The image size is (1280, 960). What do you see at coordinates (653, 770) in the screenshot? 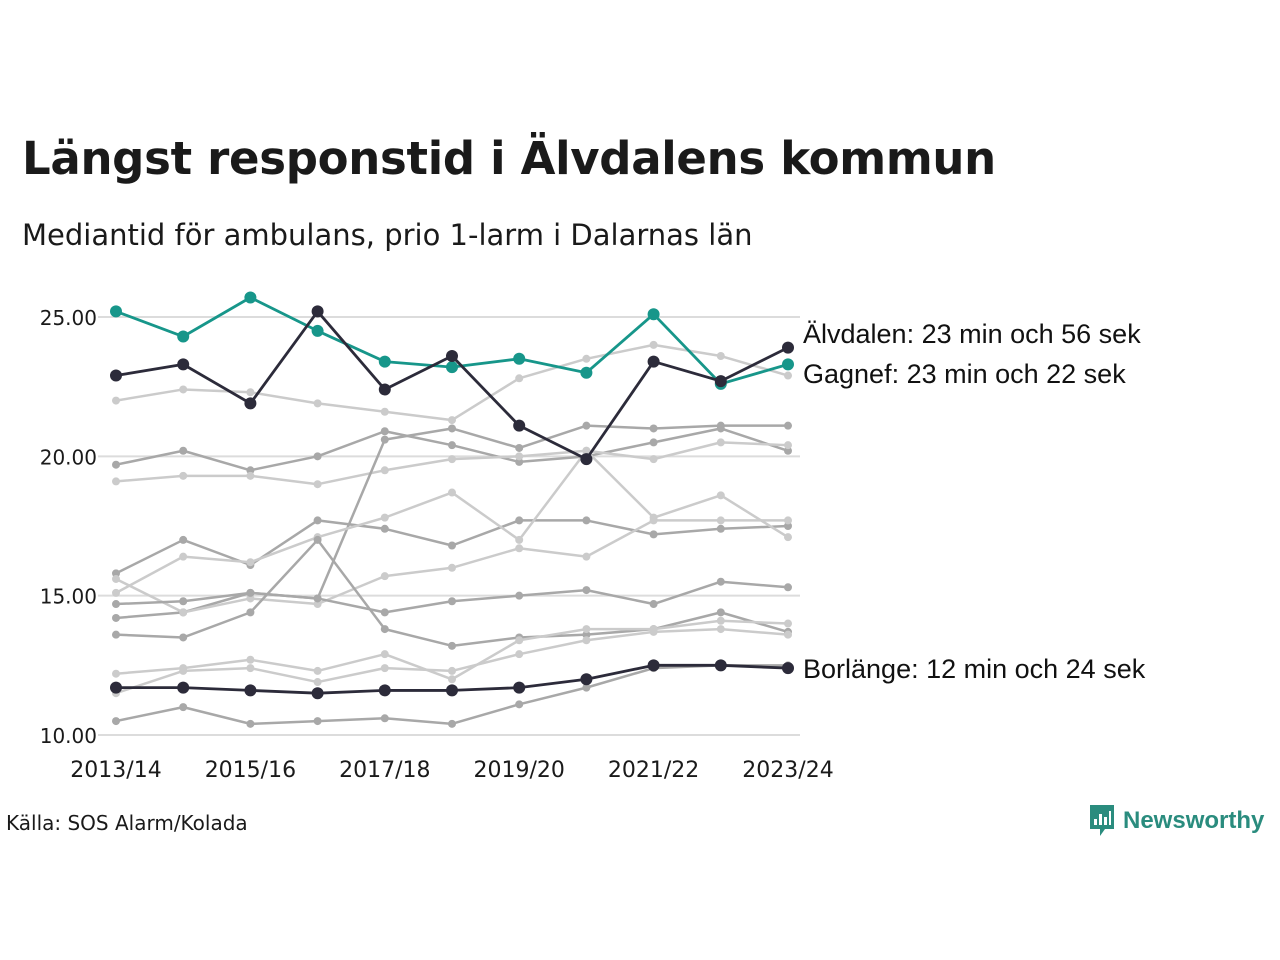
I see `x-tick-label: 2021/22` at bounding box center [653, 770].